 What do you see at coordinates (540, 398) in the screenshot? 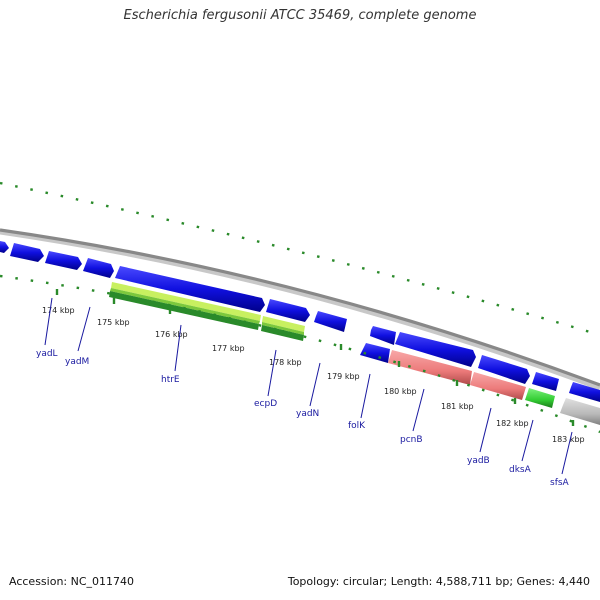
I see `rrna-feature` at bounding box center [540, 398].